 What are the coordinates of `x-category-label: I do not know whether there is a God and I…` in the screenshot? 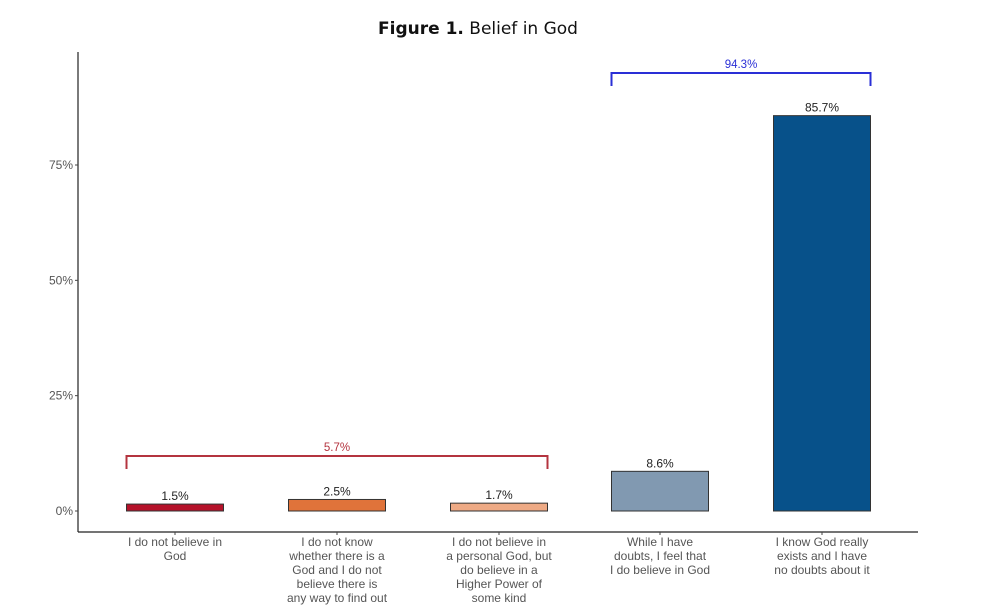 It's located at (337, 570).